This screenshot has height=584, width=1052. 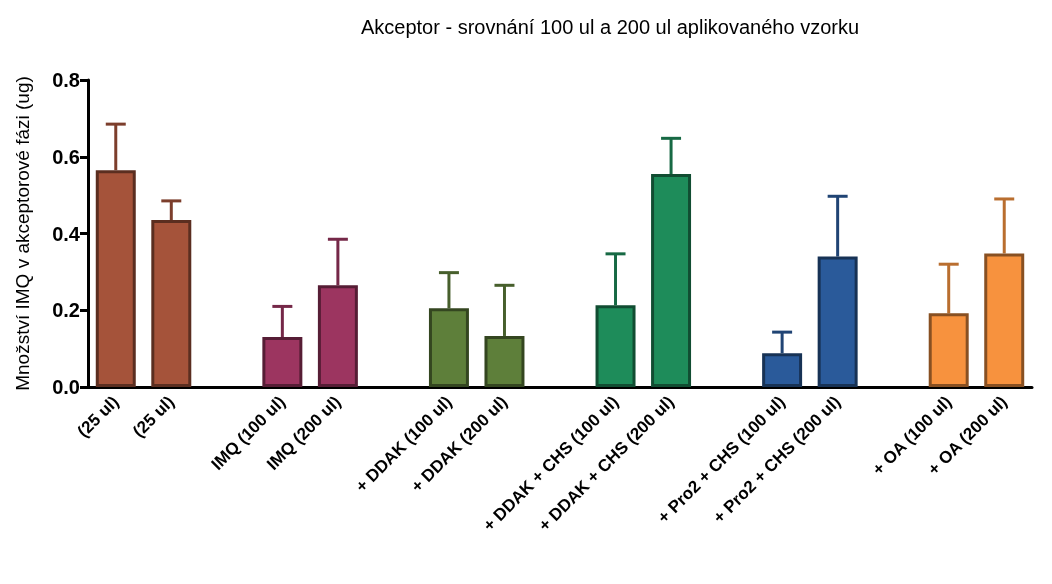 I want to click on y-axis-title: Množství IMQ v akceptorové fázi (ug), so click(x=22, y=233).